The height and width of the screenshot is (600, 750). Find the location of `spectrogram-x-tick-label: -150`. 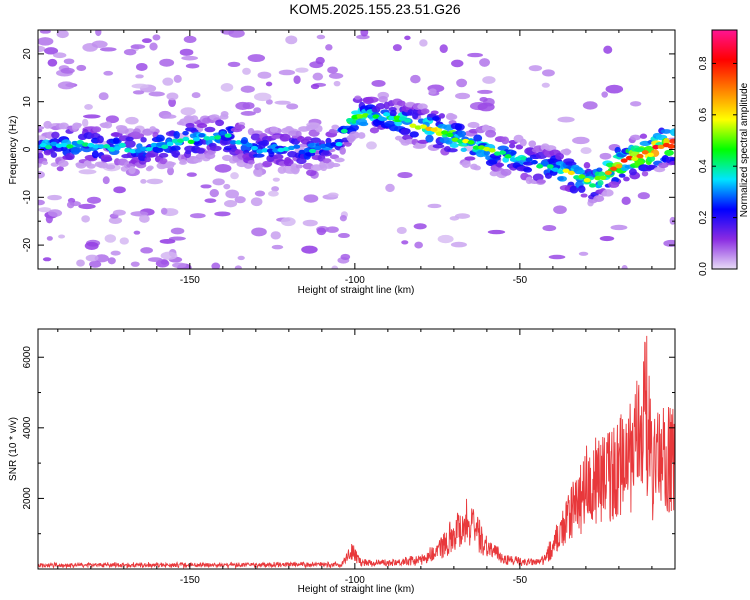

spectrogram-x-tick-label: -150 is located at coordinates (190, 280).